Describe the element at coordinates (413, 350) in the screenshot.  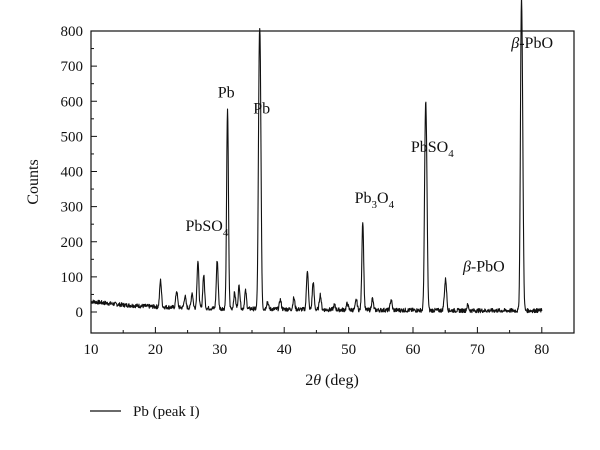
I see `x-tick-label: 60` at that location.